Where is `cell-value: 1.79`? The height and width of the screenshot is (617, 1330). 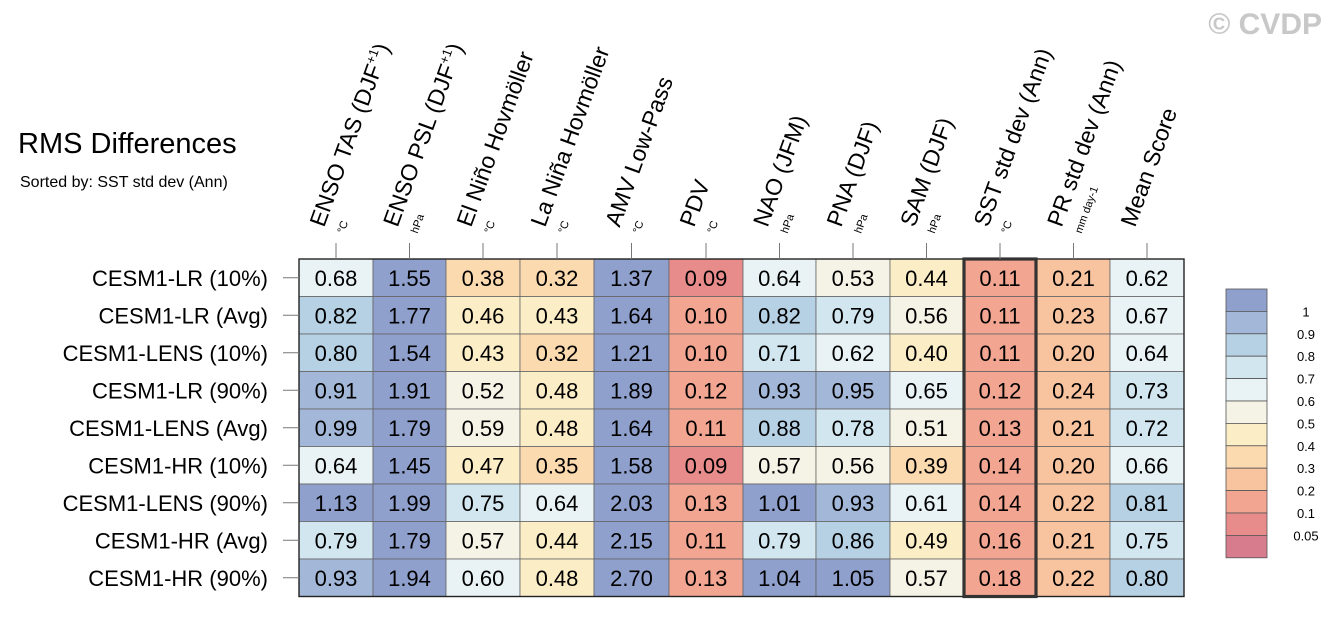 cell-value: 1.79 is located at coordinates (409, 428).